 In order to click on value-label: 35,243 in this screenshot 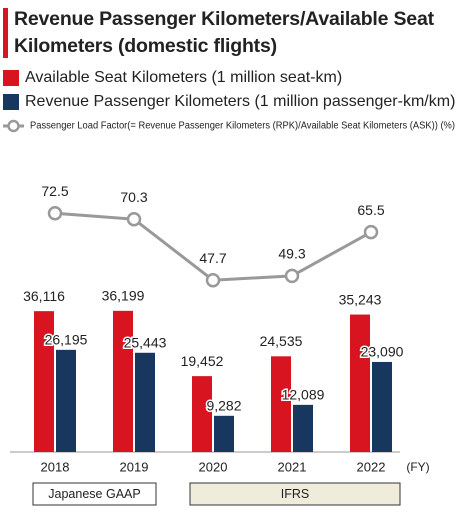, I will do `click(360, 299)`.